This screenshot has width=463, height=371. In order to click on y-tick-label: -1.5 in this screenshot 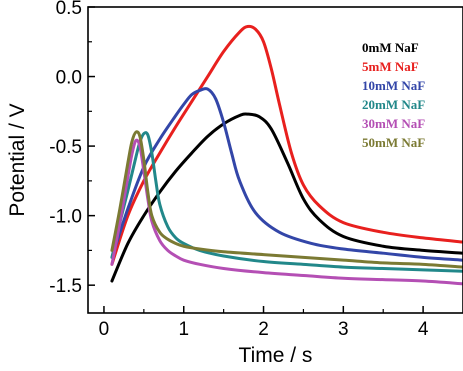, I will do `click(65, 286)`.